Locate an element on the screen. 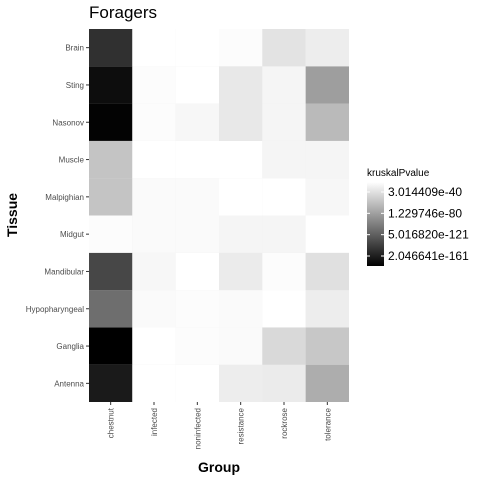 The image size is (480, 480). x-axis-title: Group is located at coordinates (219, 467).